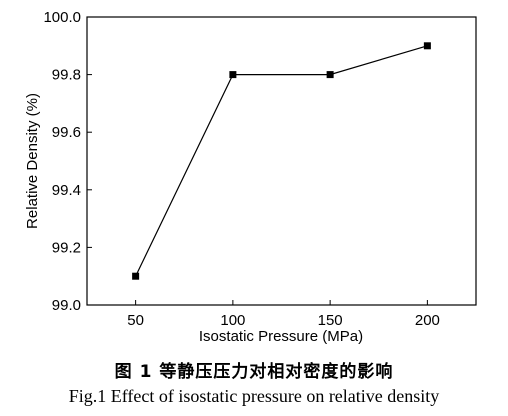 This screenshot has height=416, width=508. I want to click on x-ticks: 50 100 150 200, so click(283, 314).